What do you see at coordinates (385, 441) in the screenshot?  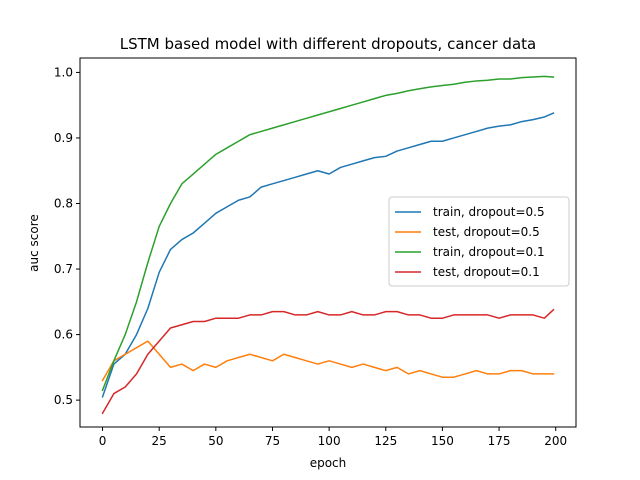 I see `x-tick-label: 125` at bounding box center [385, 441].